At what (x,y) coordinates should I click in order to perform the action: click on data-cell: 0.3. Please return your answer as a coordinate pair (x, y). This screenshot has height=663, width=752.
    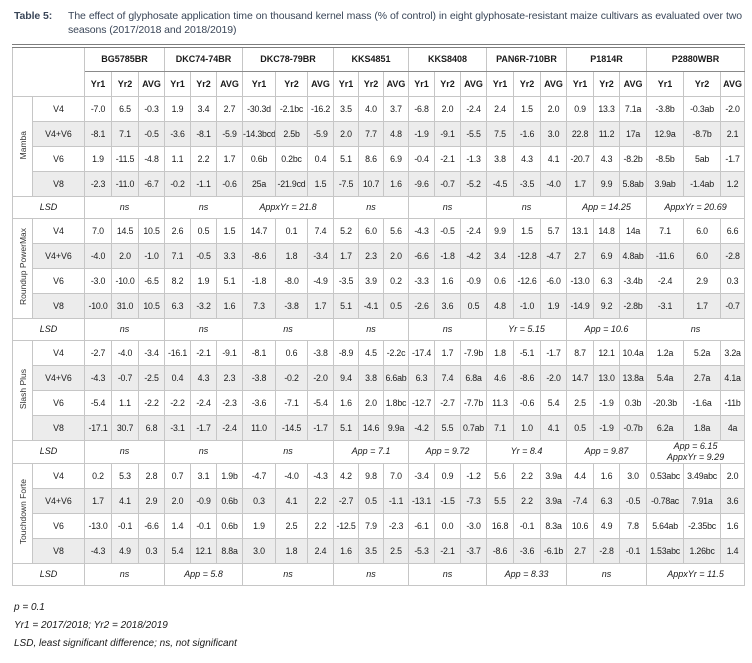
    Looking at the image, I should click on (733, 280).